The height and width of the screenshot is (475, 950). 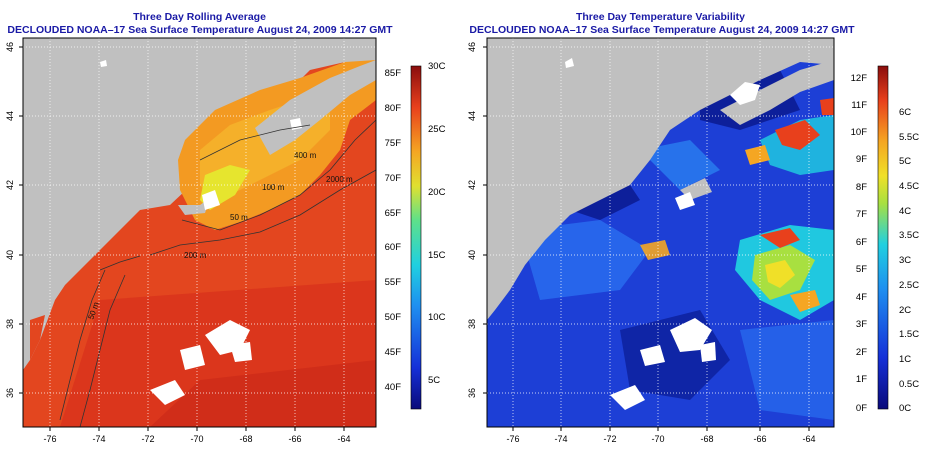 What do you see at coordinates (437, 255) in the screenshot?
I see `left-cb-c-label: 15C` at bounding box center [437, 255].